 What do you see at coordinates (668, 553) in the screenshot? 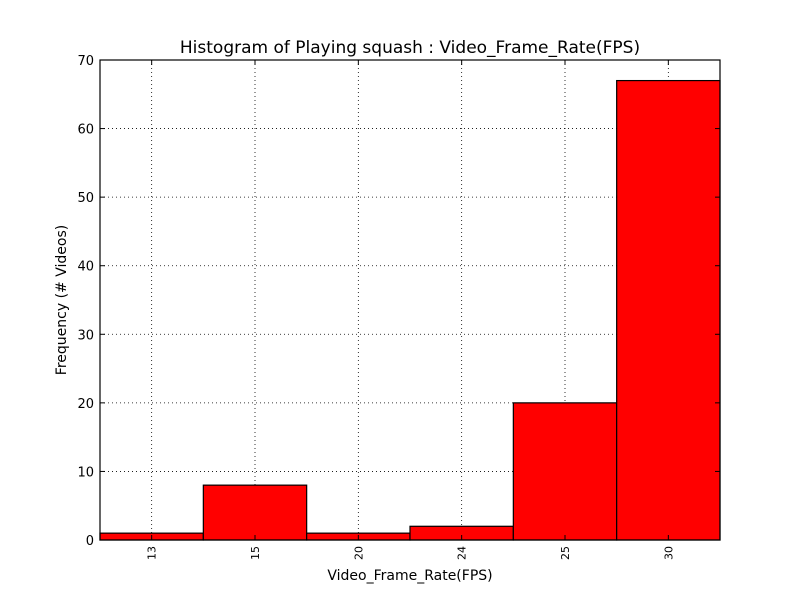
I see `x-tick-label: 30` at bounding box center [668, 553].